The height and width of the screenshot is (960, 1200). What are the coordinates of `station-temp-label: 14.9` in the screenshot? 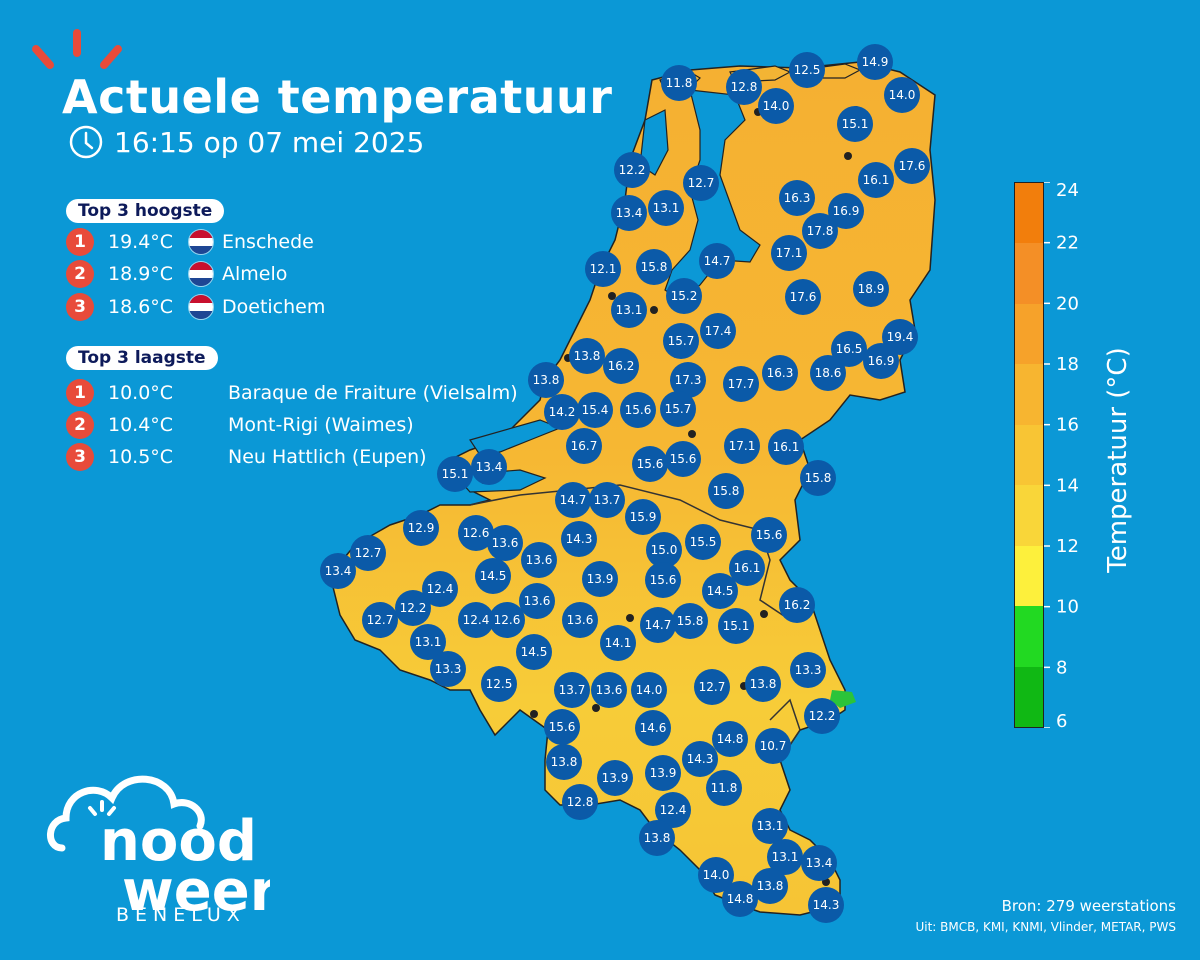 It's located at (875, 62).